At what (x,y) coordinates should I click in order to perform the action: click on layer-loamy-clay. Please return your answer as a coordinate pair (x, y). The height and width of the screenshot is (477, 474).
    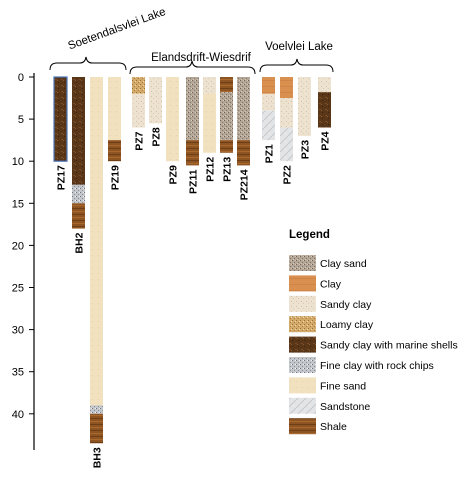
    Looking at the image, I should click on (138, 85).